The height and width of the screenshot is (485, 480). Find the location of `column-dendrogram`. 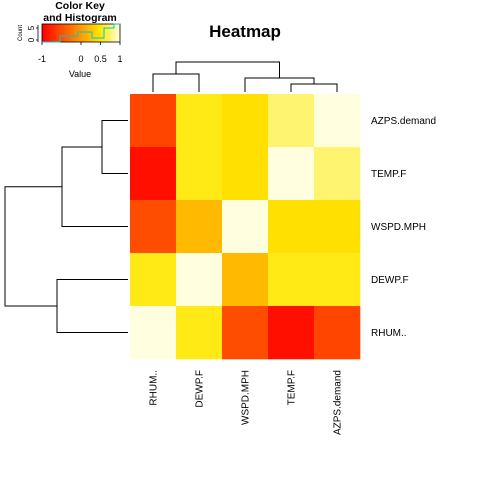

column-dendrogram is located at coordinates (245, 76).